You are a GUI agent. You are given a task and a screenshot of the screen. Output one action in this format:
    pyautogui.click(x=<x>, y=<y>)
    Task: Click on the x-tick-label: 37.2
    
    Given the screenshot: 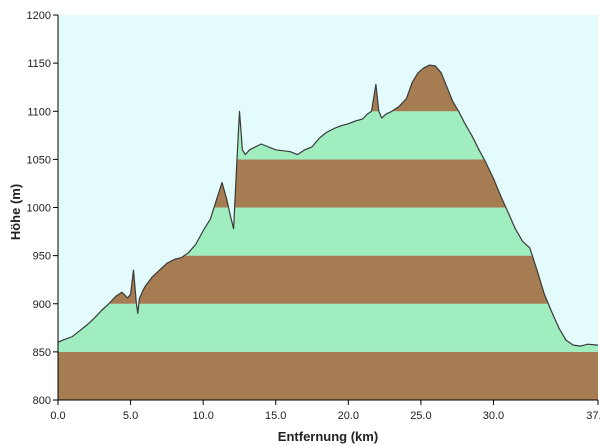 What is the action you would take?
    pyautogui.click(x=593, y=416)
    